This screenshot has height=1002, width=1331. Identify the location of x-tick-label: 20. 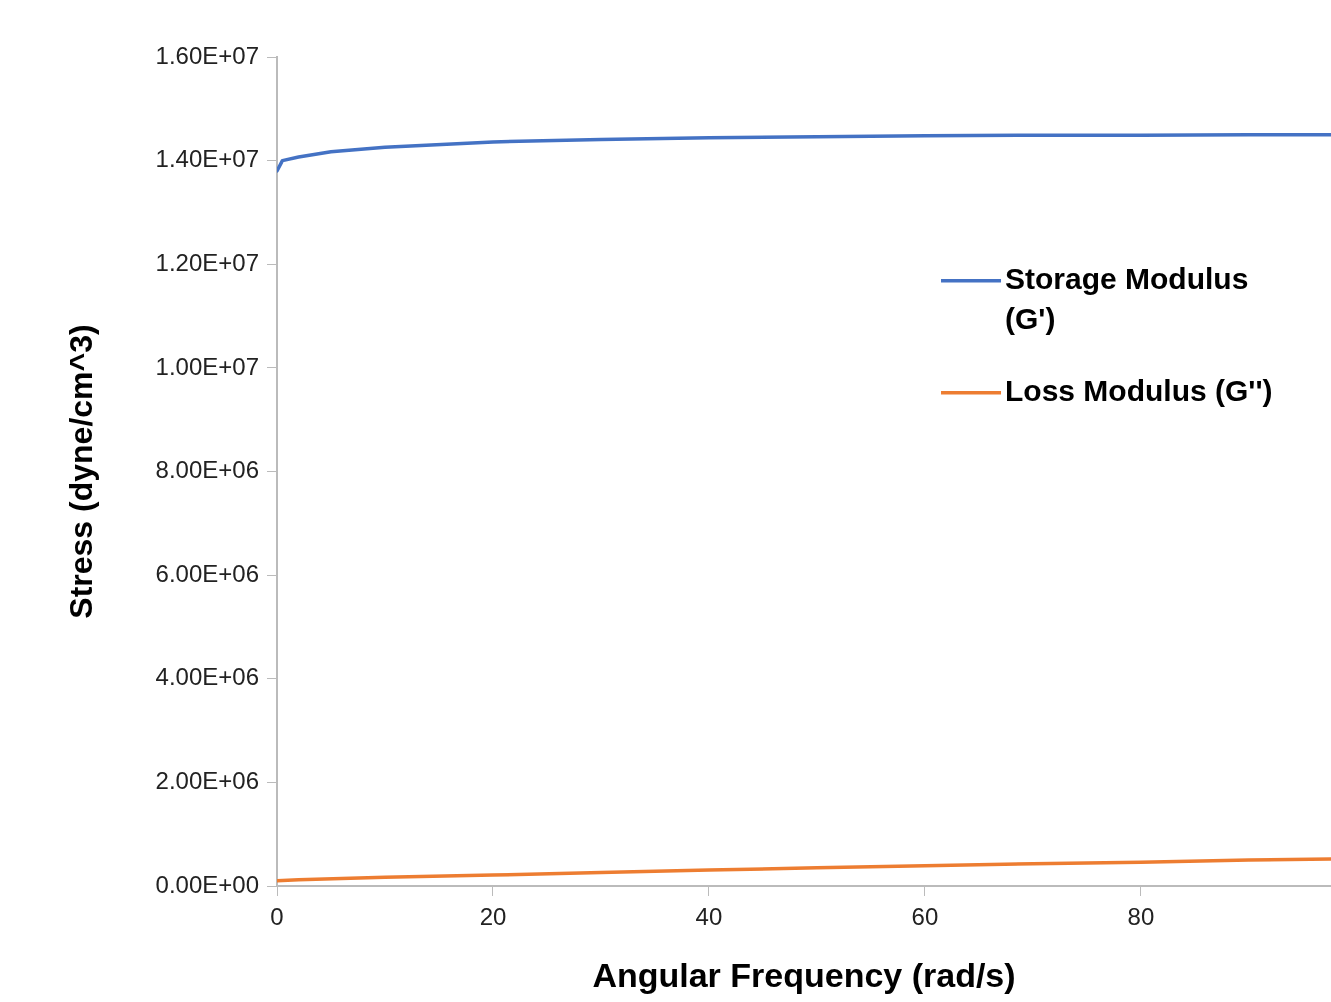
(493, 917).